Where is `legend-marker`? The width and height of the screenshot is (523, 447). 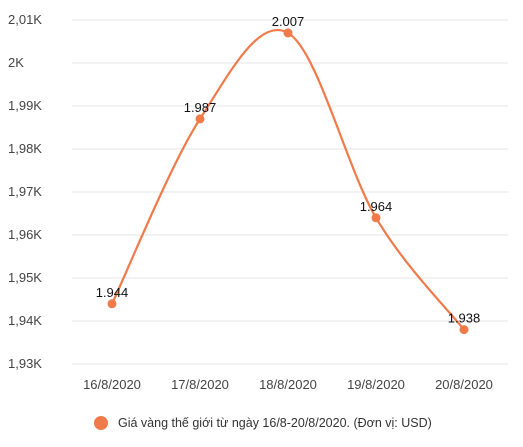
legend-marker is located at coordinates (101, 423).